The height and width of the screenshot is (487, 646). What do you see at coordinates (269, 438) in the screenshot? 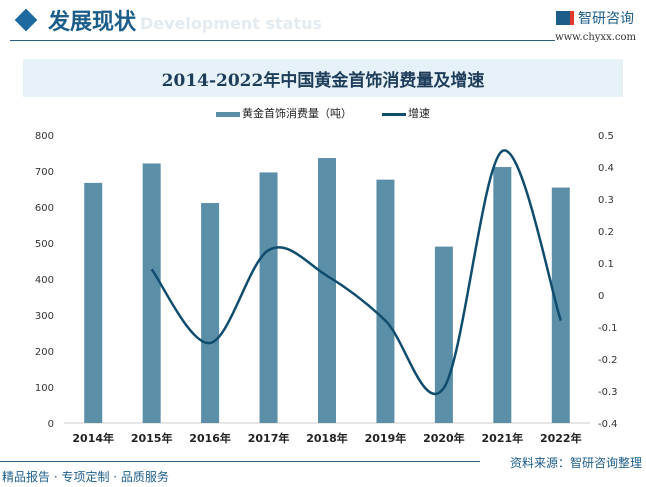
I see `x-tick-label: 2017年` at bounding box center [269, 438].